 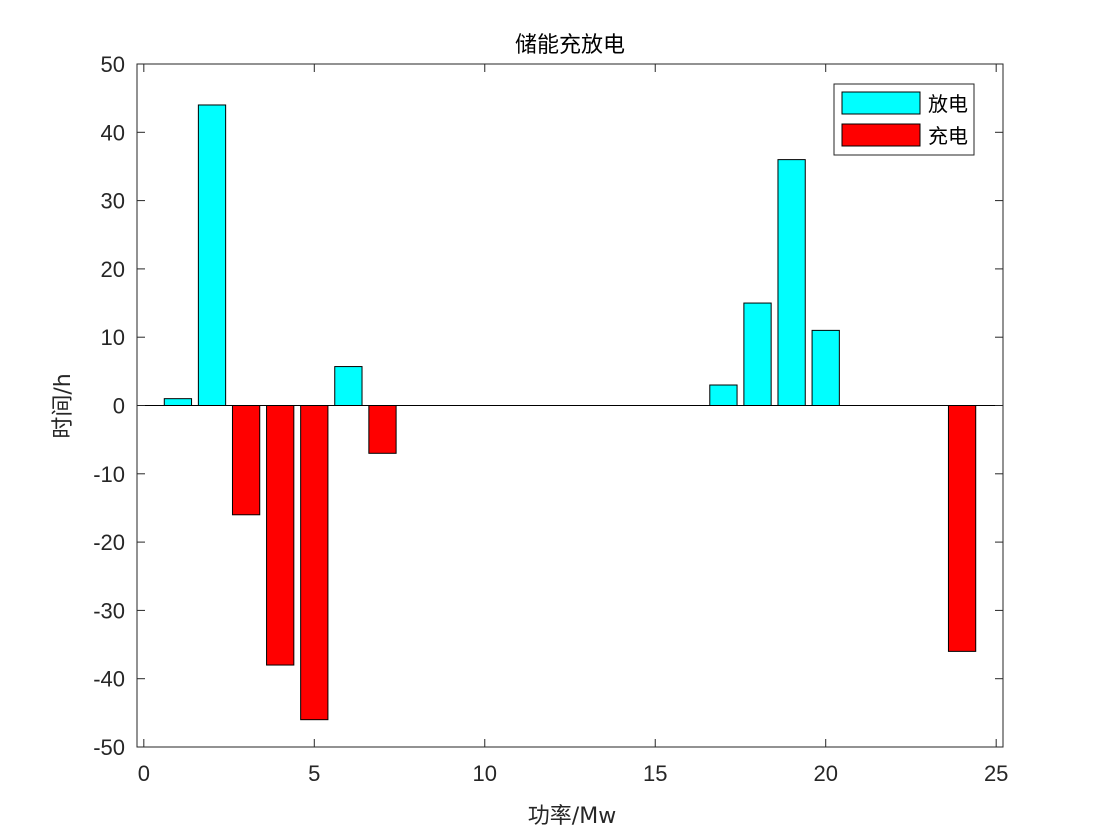 I want to click on x-tick-label: 0, so click(x=144, y=773).